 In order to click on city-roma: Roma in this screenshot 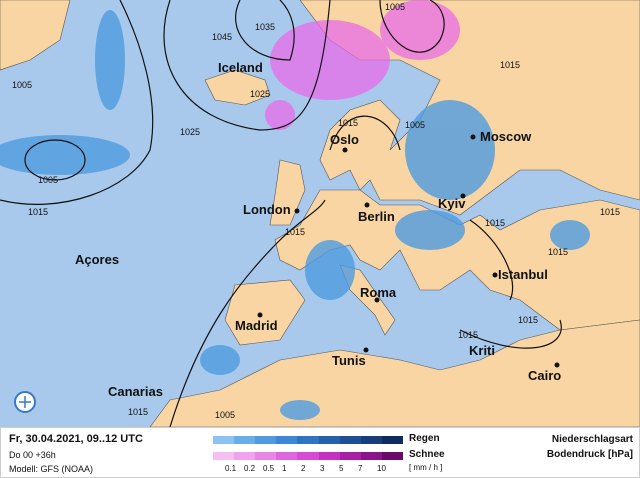, I will do `click(378, 292)`.